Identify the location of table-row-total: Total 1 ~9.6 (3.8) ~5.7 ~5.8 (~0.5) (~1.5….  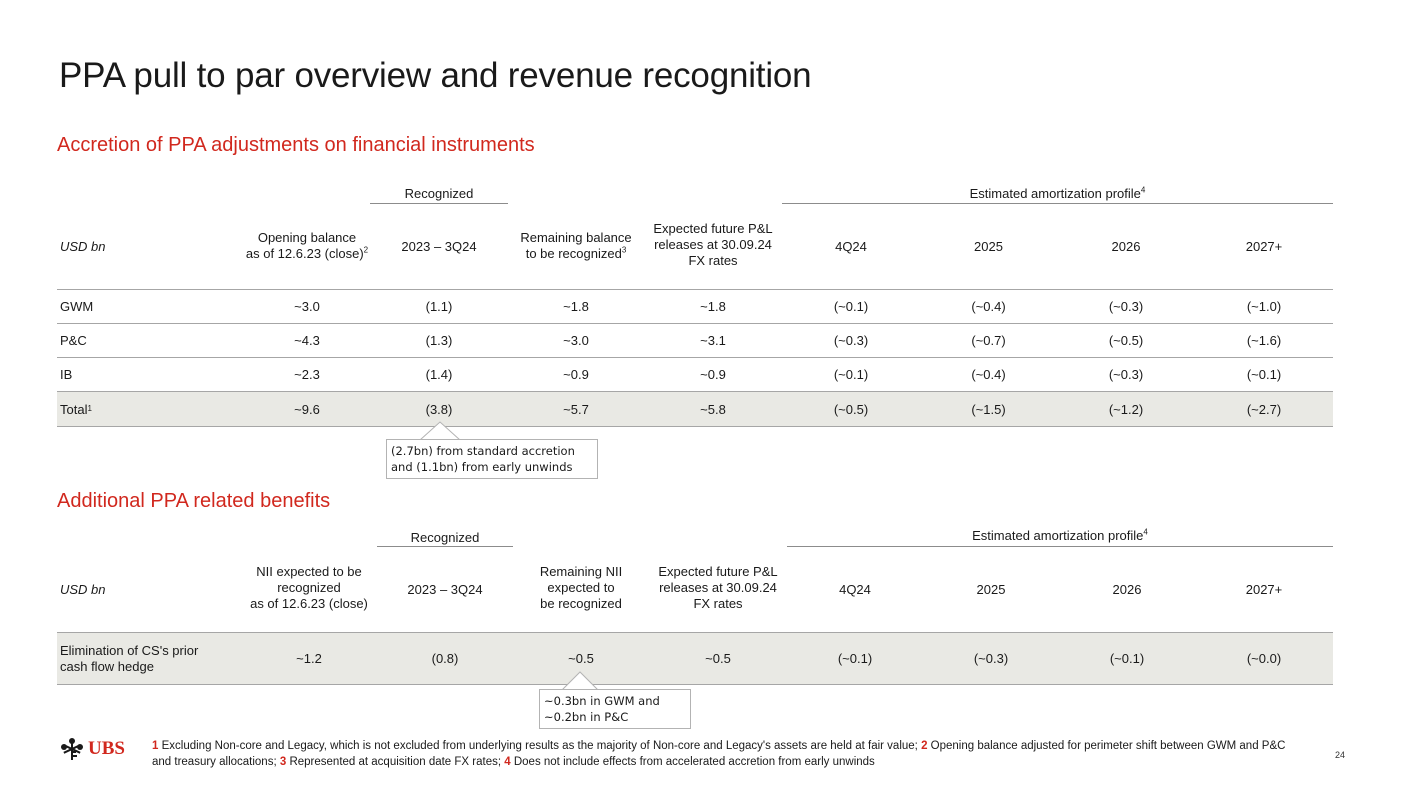
(695, 409).